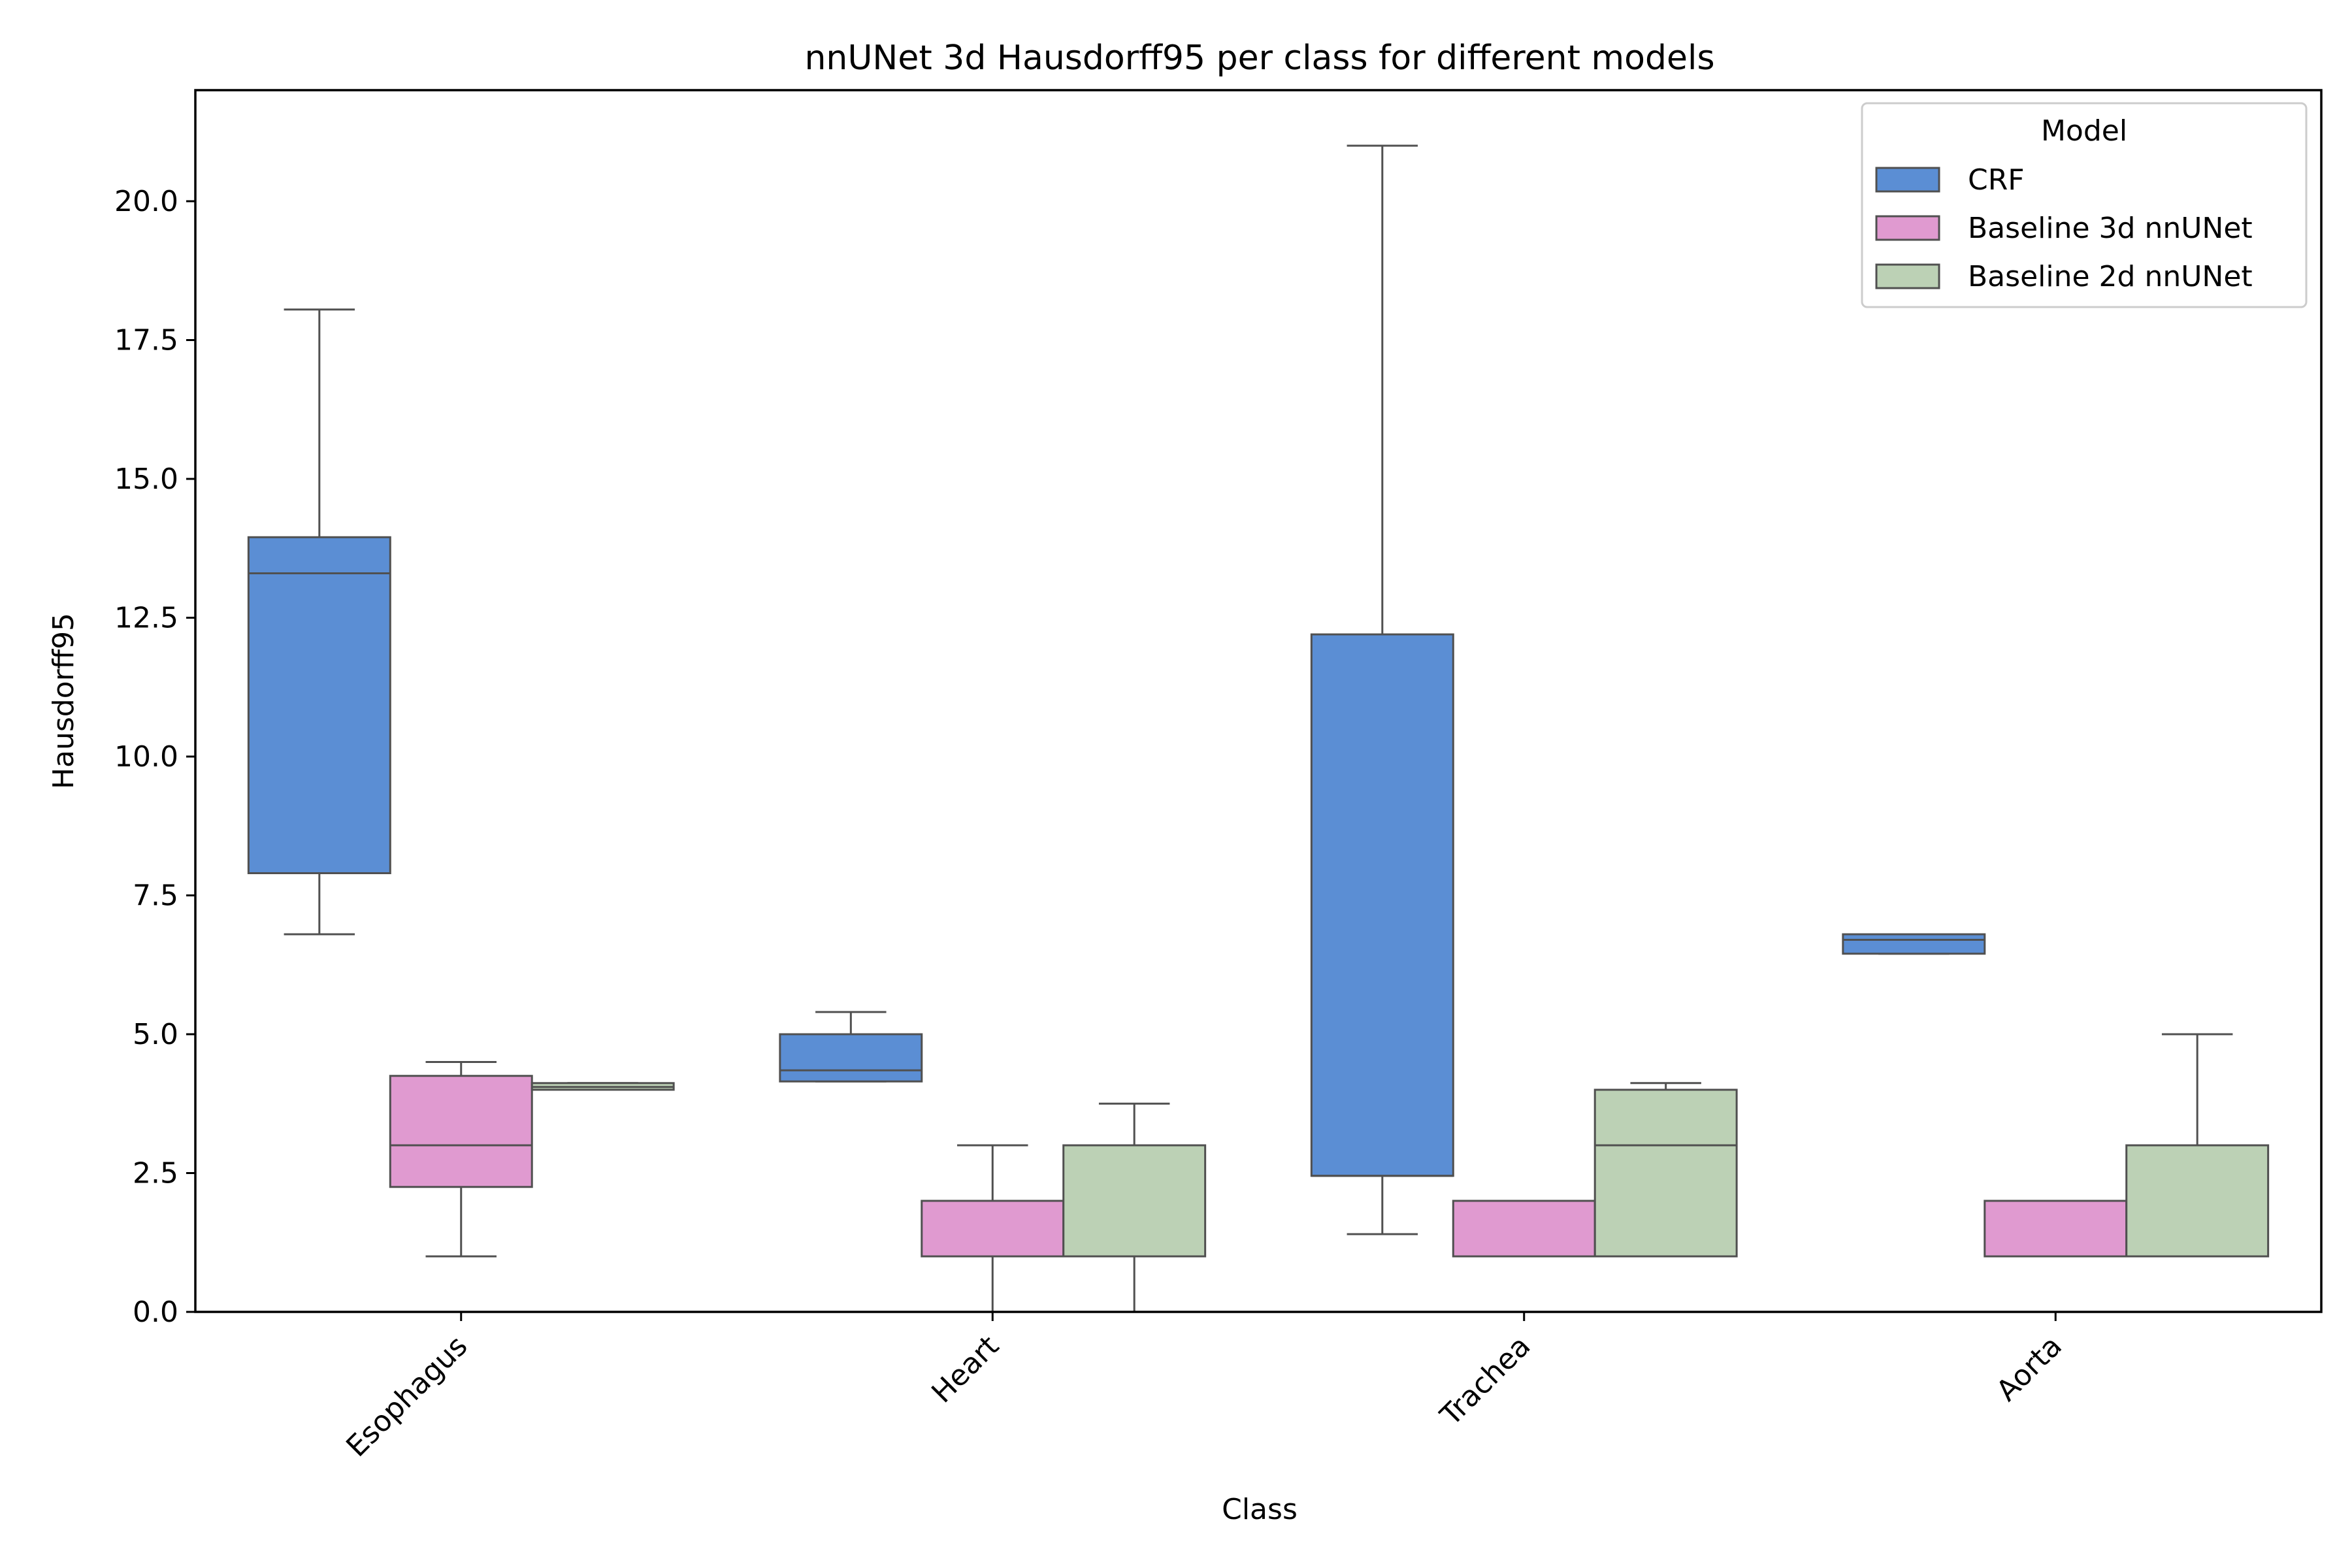  I want to click on box-baseline-3d-nnunet-trachea, so click(1524, 1229).